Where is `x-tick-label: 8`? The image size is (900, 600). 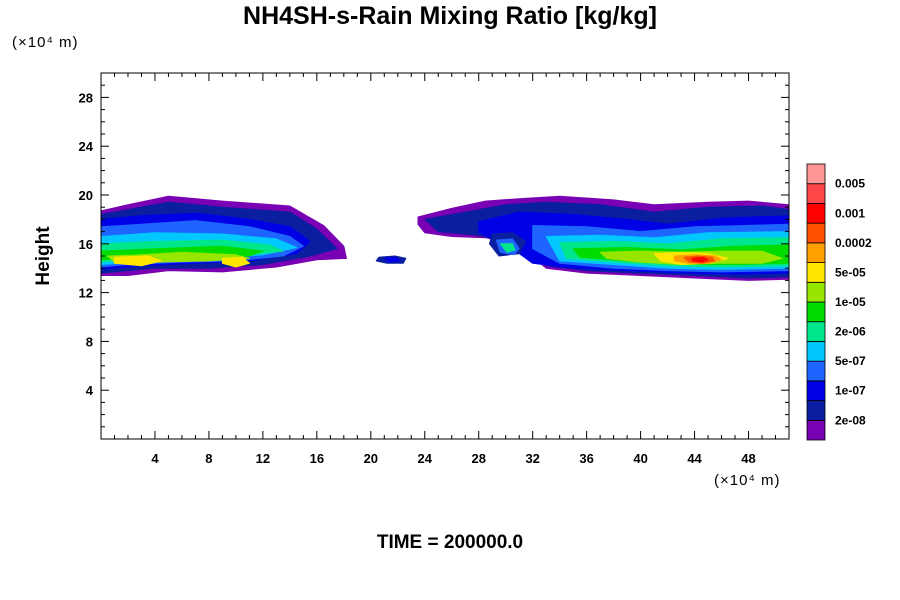
x-tick-label: 8 is located at coordinates (208, 458).